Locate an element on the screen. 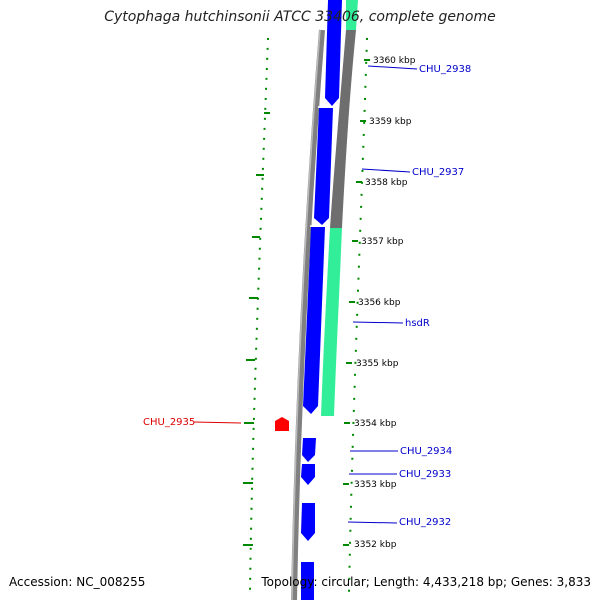  feature-band-green is located at coordinates (352, 15).